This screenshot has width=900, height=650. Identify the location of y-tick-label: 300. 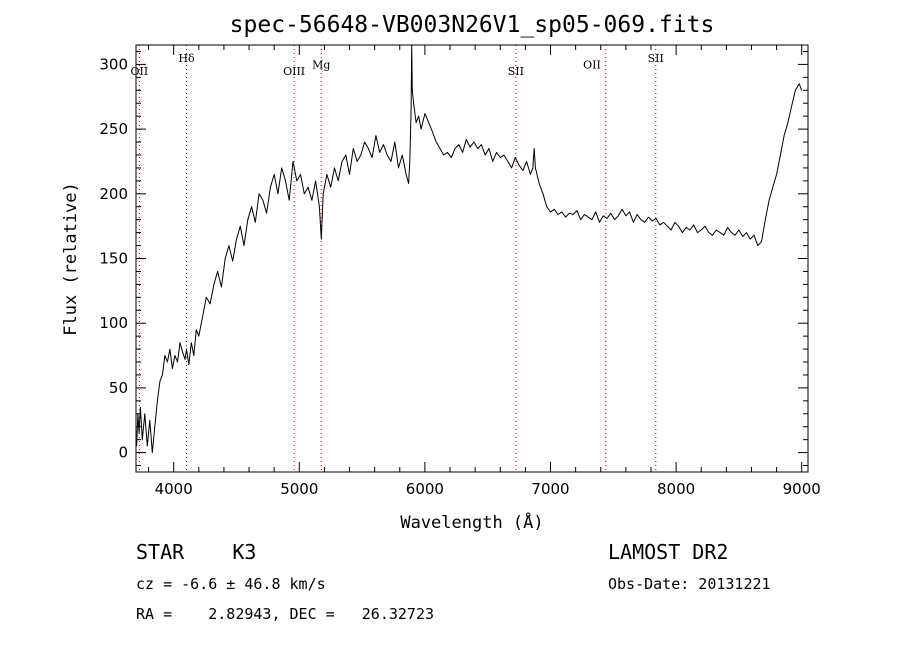
(113, 64).